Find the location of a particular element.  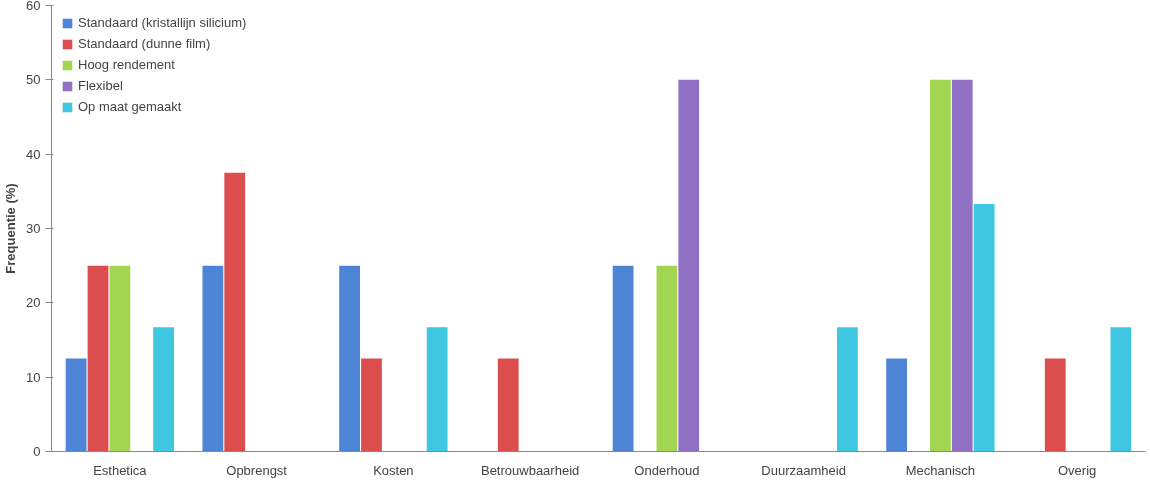

y-tick-label: 60 is located at coordinates (33, 6).